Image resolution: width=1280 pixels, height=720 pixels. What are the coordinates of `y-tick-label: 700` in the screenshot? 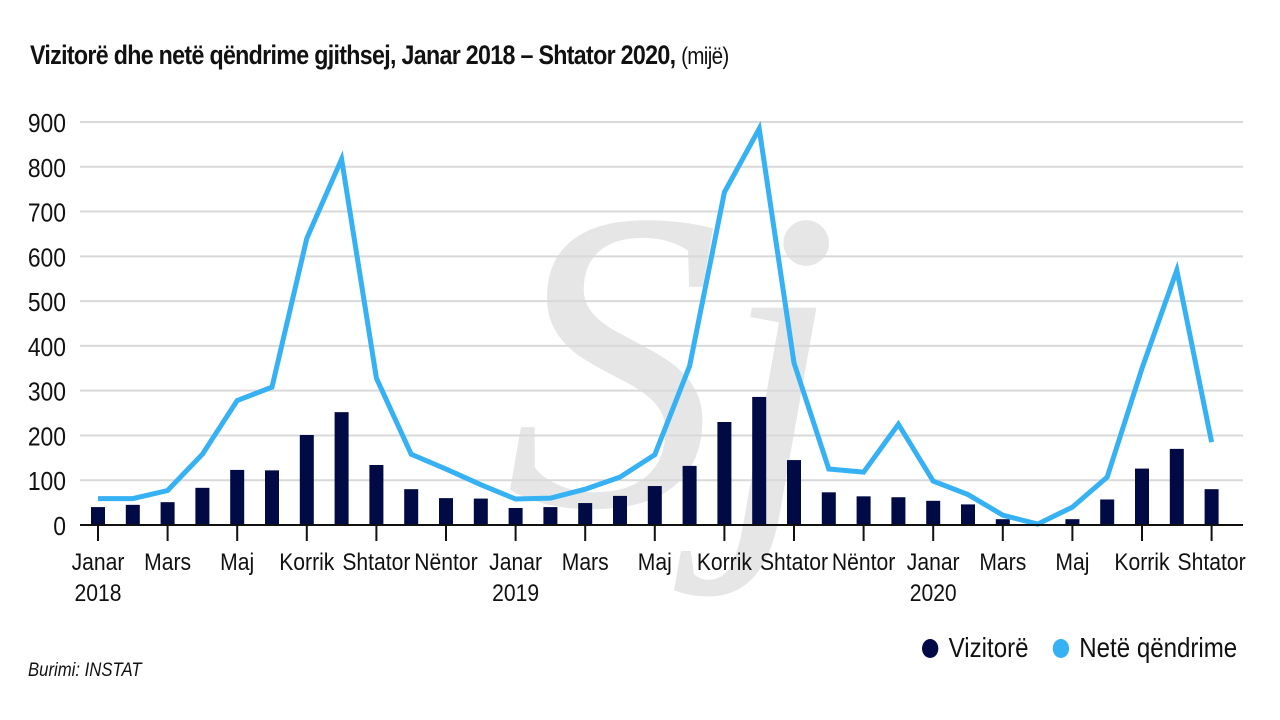 It's located at (47, 213).